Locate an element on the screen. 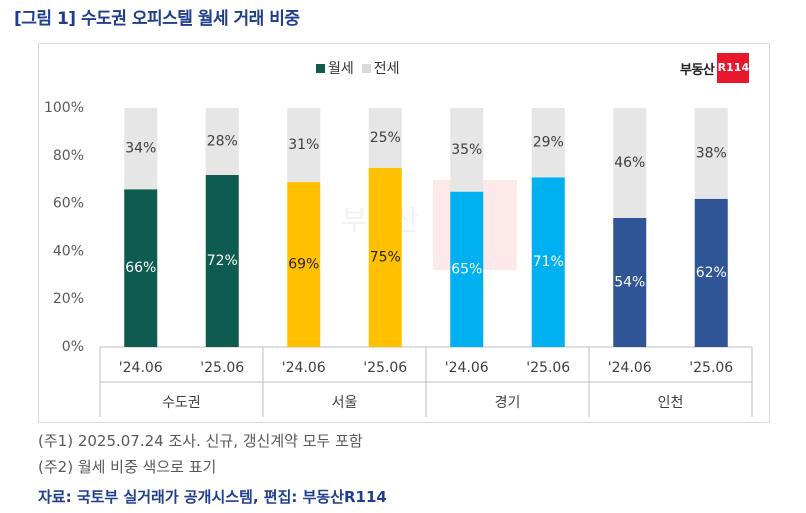 This screenshot has height=513, width=806. data-label-jeonse: 46% is located at coordinates (629, 163).